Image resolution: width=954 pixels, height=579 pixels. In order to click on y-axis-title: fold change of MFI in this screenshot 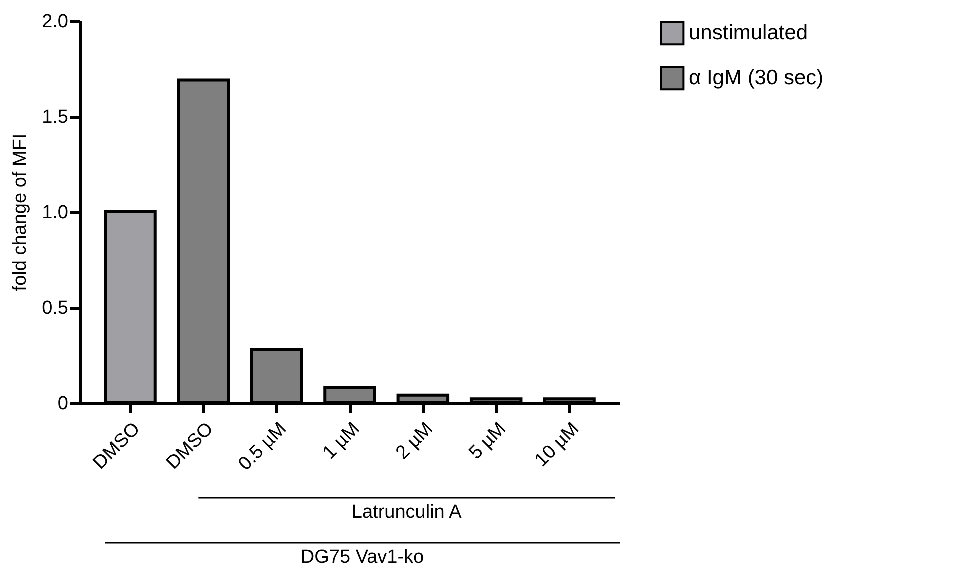, I will do `click(21, 213)`.